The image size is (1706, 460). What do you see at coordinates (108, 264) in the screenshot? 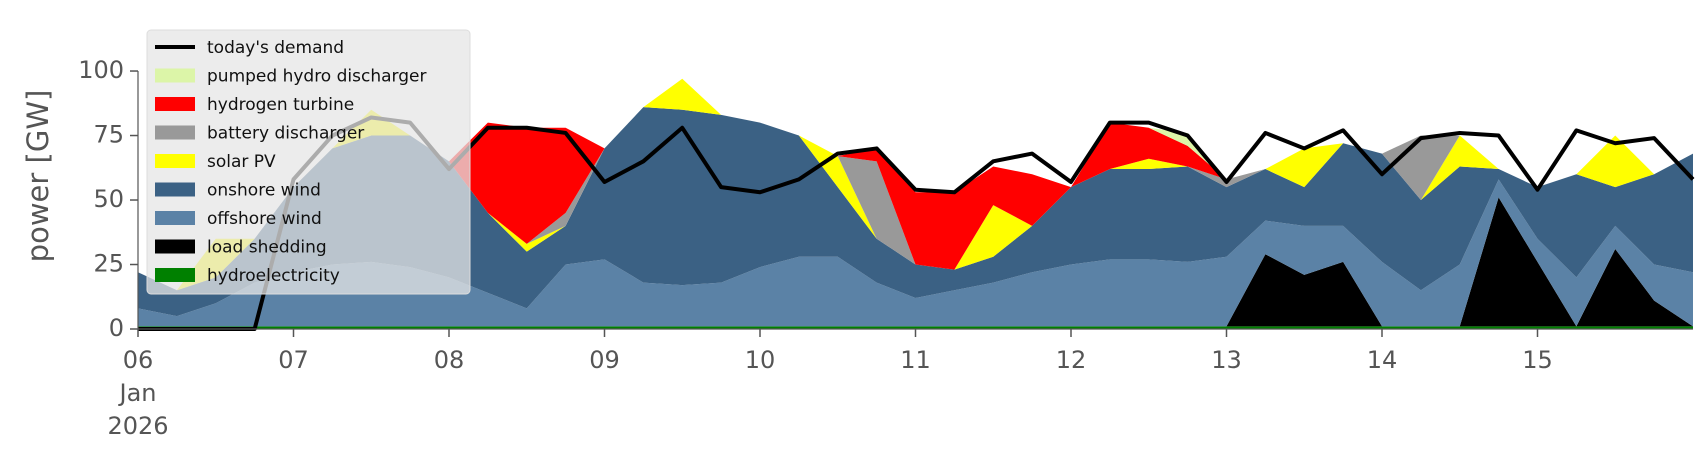
I see `y-tick-label: 25` at bounding box center [108, 264].